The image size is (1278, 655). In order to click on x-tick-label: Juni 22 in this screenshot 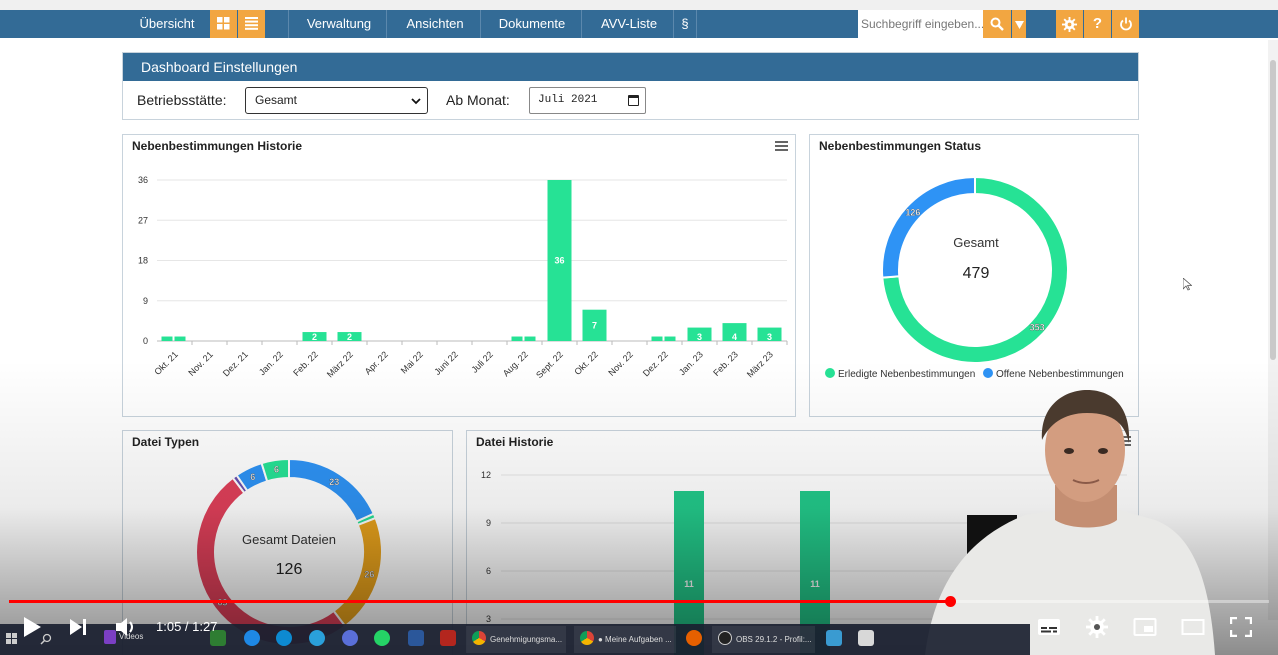, I will do `click(446, 363)`.